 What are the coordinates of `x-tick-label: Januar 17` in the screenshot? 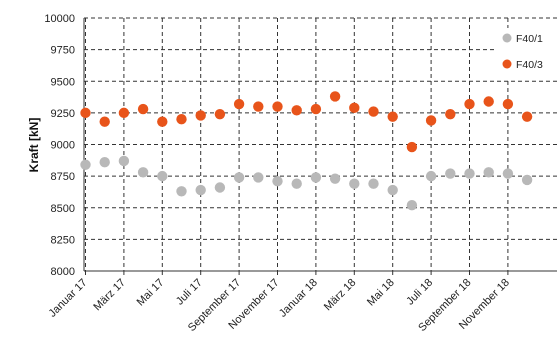 It's located at (68, 298).